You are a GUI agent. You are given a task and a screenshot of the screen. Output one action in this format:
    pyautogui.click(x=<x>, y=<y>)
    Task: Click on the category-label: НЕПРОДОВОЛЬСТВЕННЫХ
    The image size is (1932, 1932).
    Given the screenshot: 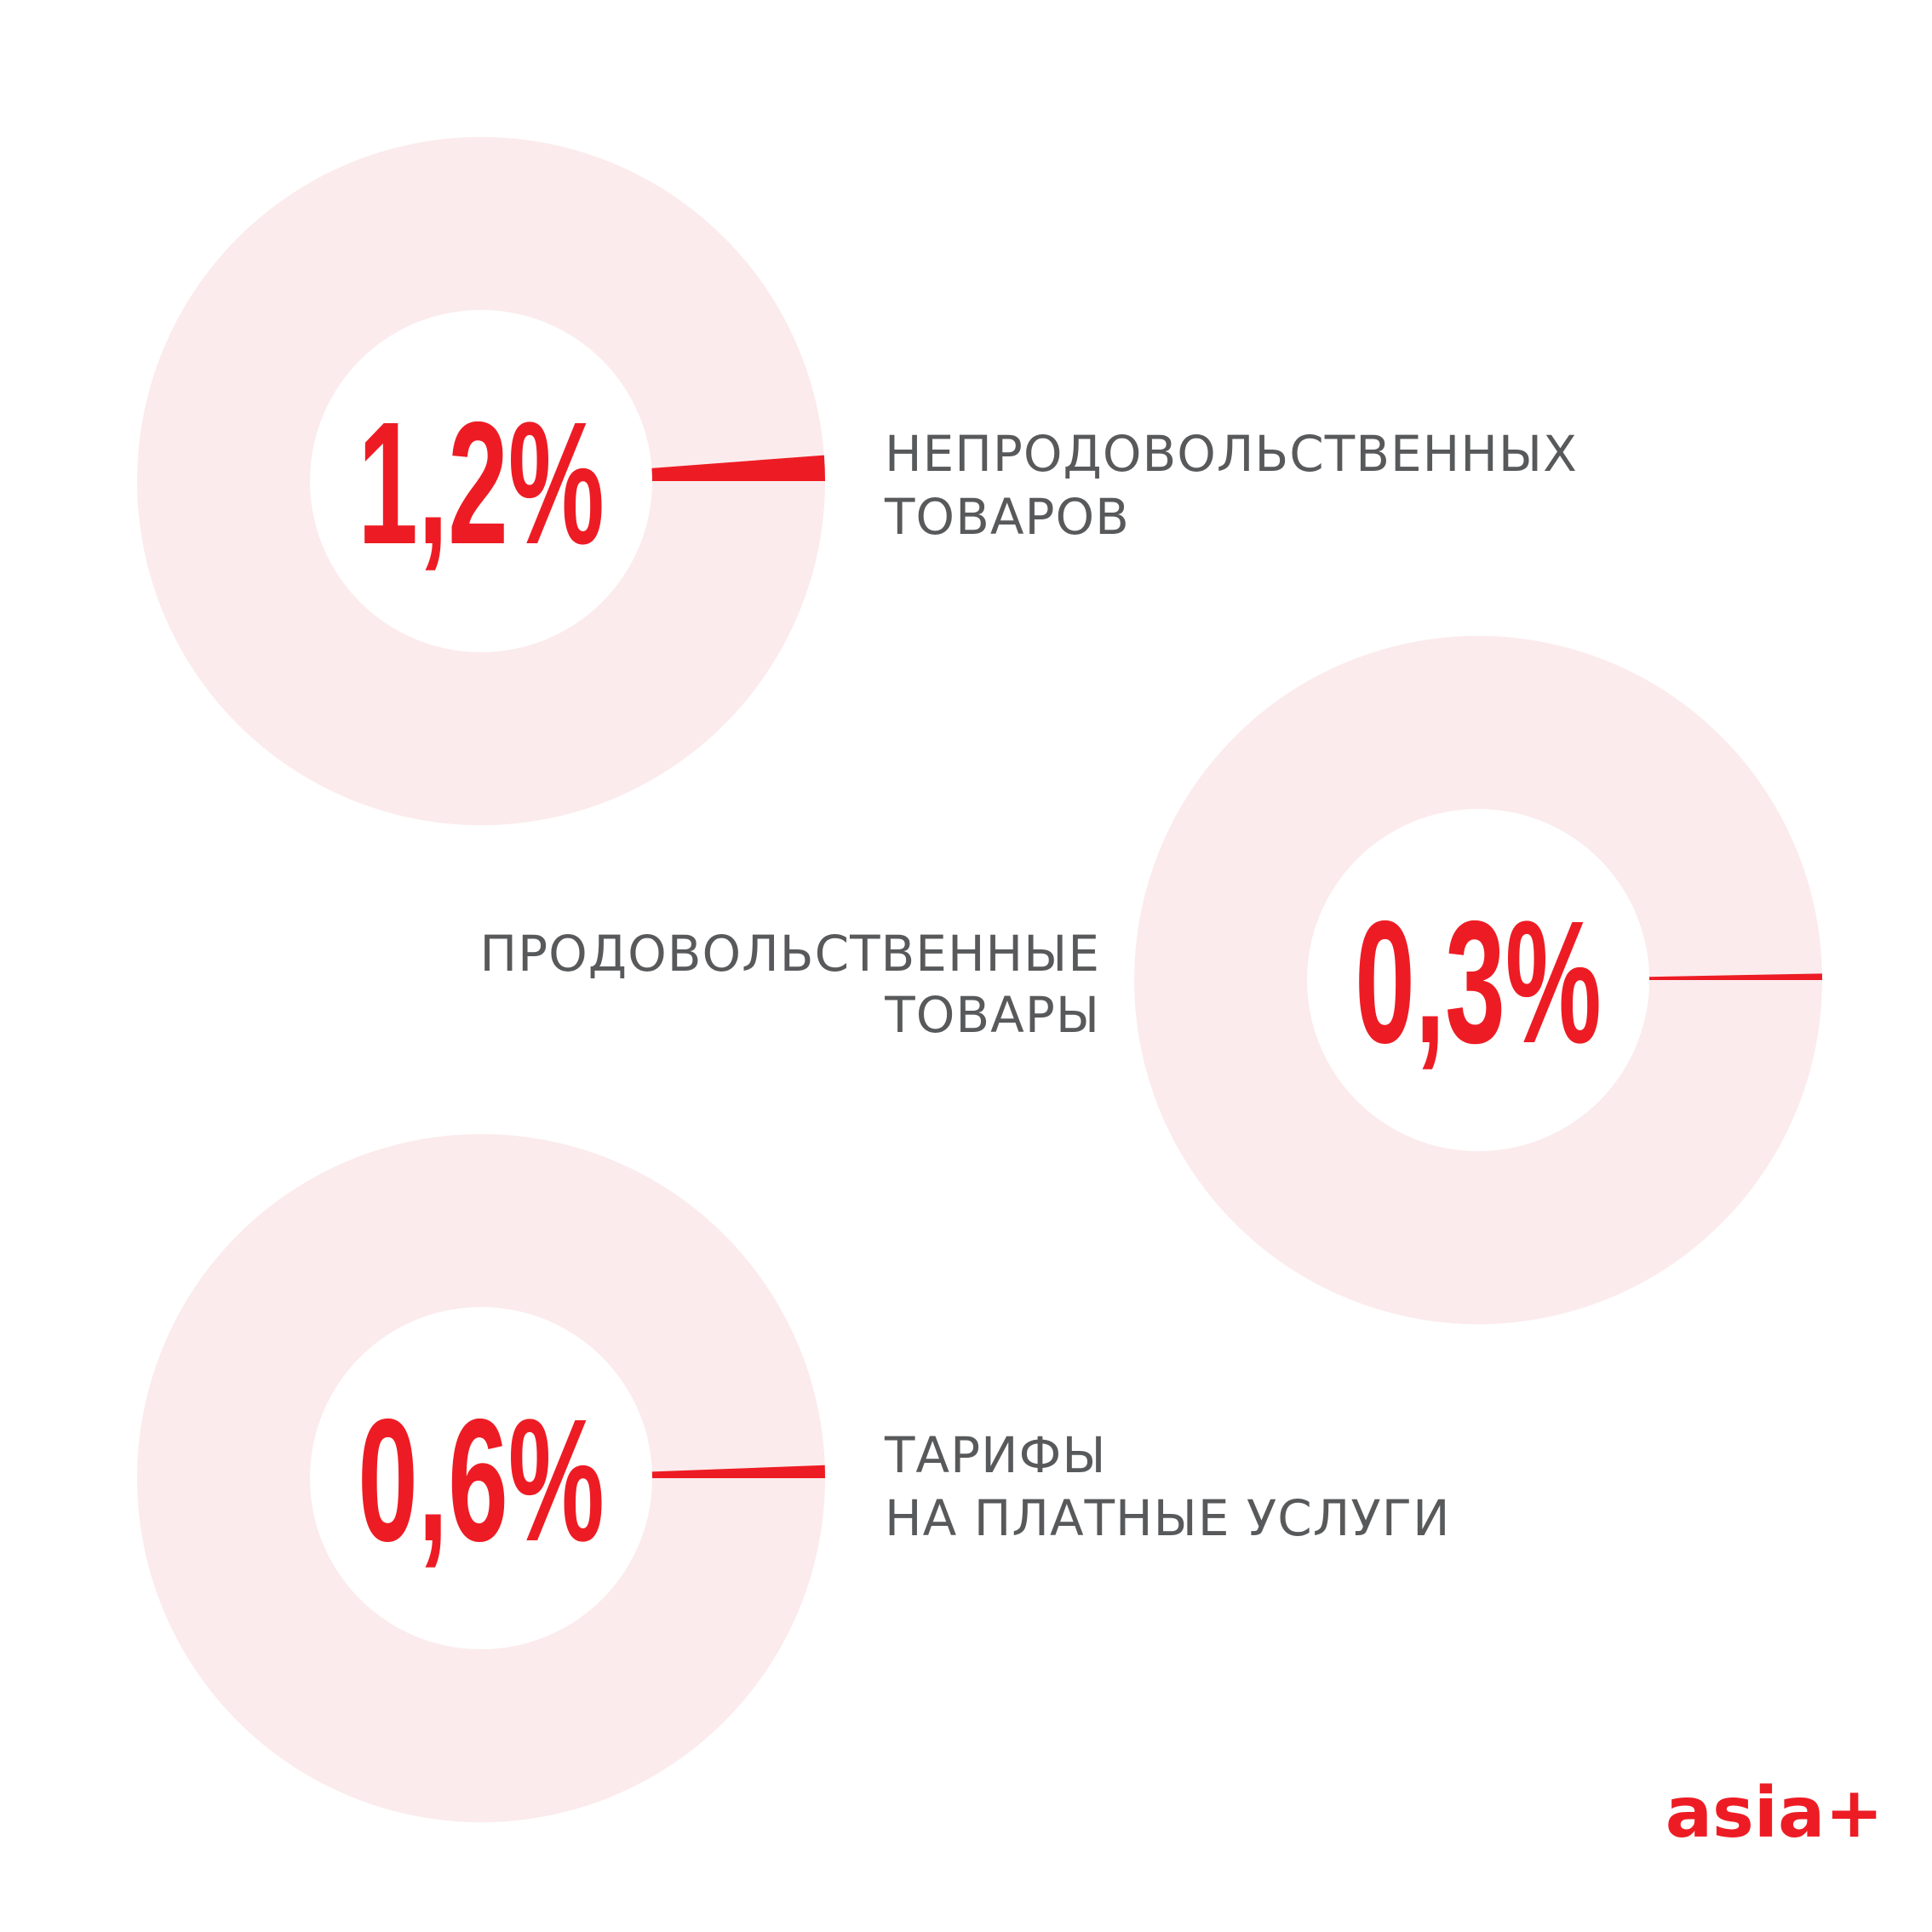 What is the action you would take?
    pyautogui.click(x=1231, y=454)
    